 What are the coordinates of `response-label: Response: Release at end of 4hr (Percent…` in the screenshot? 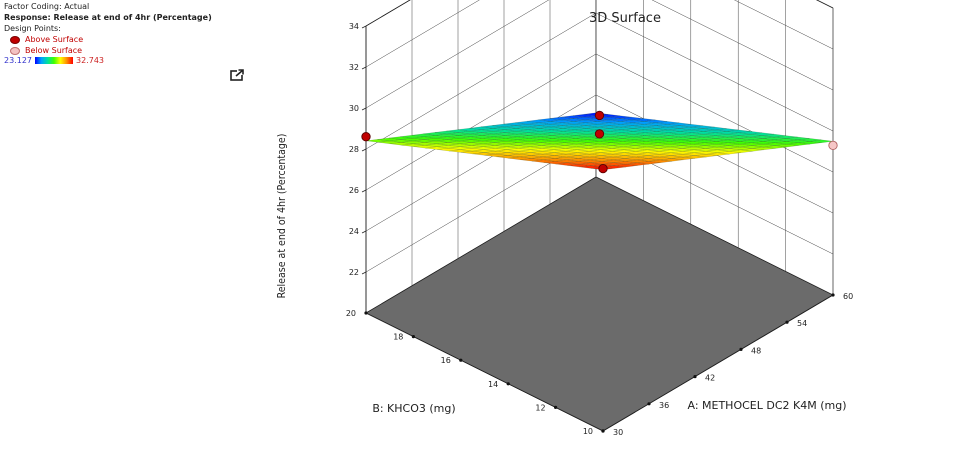 It's located at (108, 17).